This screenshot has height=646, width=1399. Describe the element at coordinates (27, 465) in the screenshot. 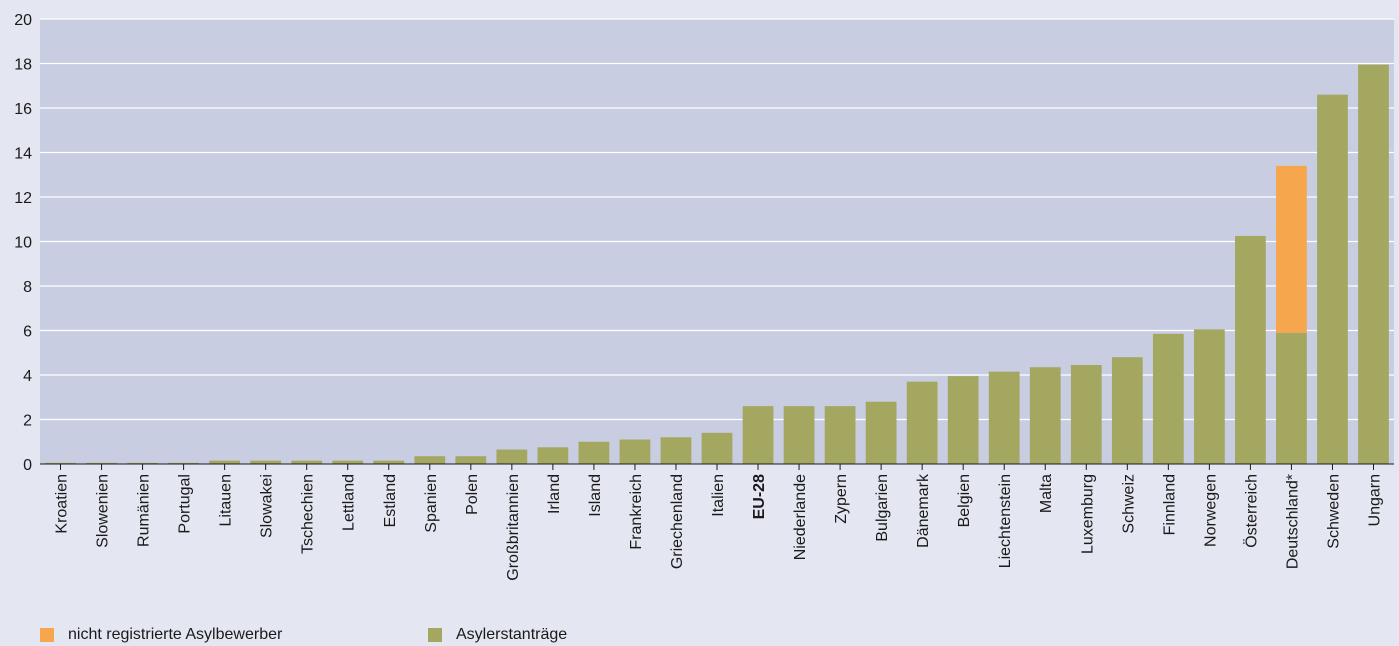

I see `y-tick-label: 0` at that location.